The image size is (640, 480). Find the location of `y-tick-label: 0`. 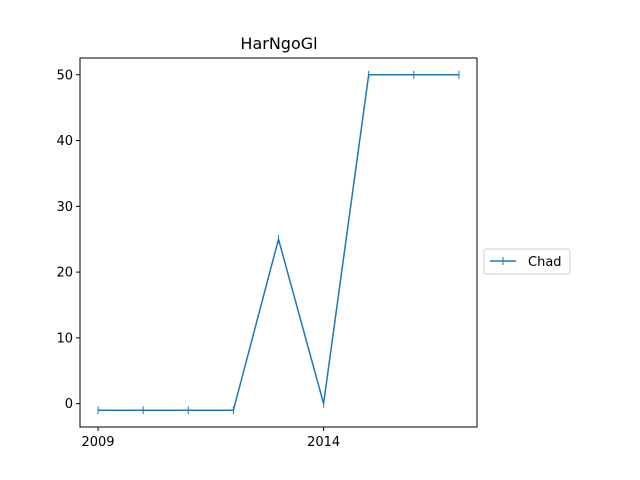

y-tick-label: 0 is located at coordinates (69, 404).